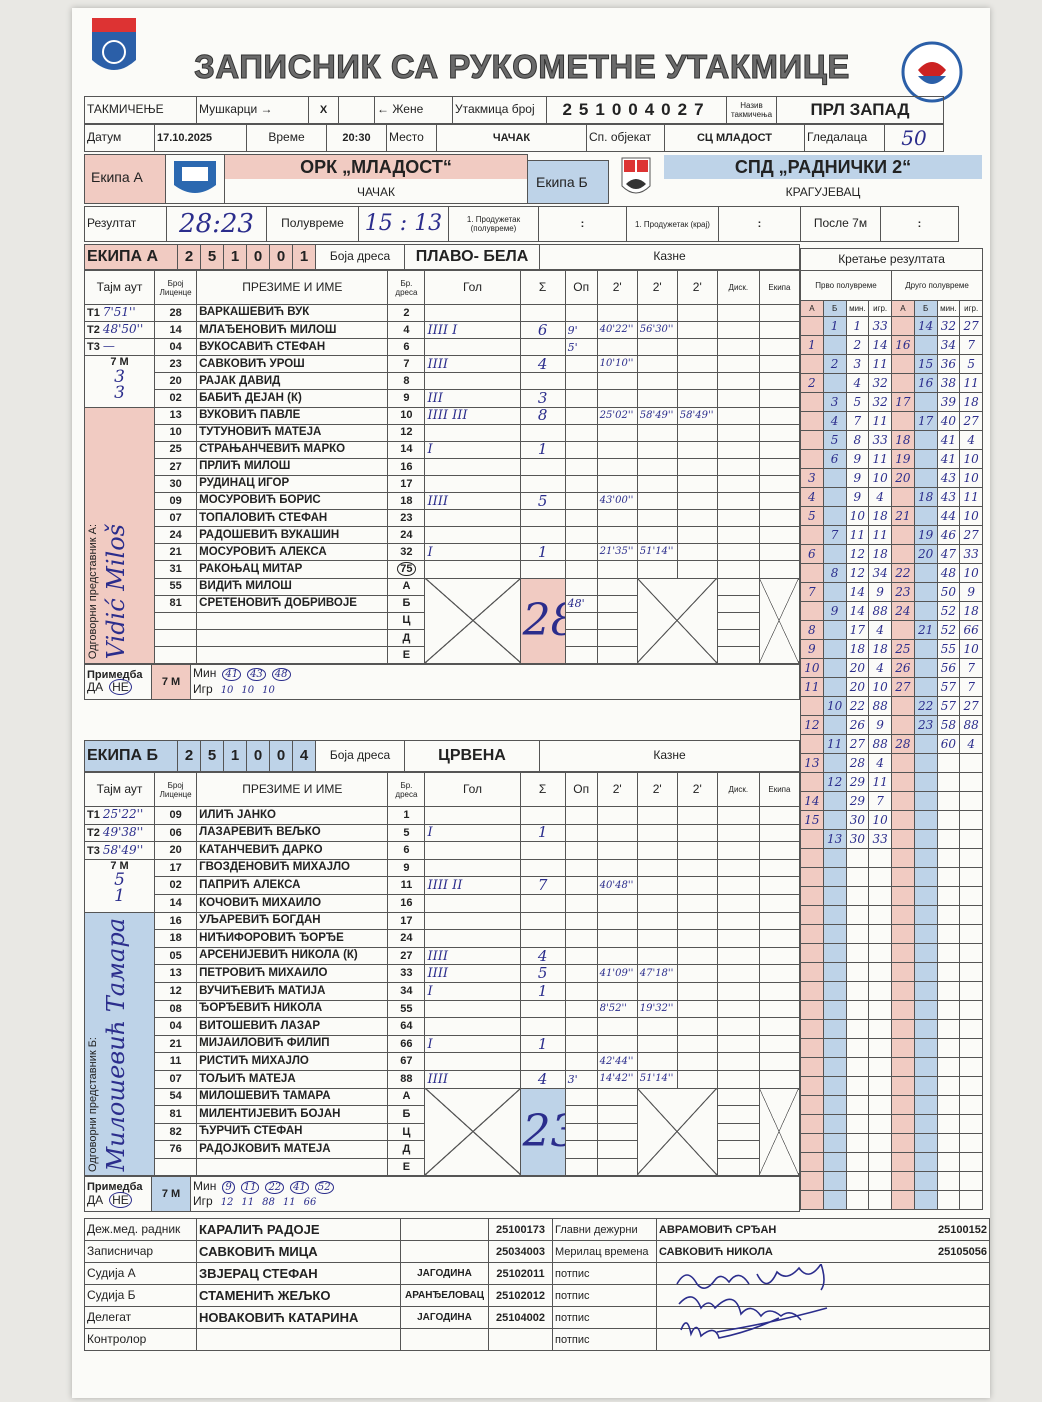 This screenshot has height=1402, width=1042. What do you see at coordinates (442, 1194) in the screenshot?
I see `remark-row: Примедба ДА НЕ 7 М Мин 9 11 22 41 52 Игр 12 11 88 11 66` at bounding box center [442, 1194].